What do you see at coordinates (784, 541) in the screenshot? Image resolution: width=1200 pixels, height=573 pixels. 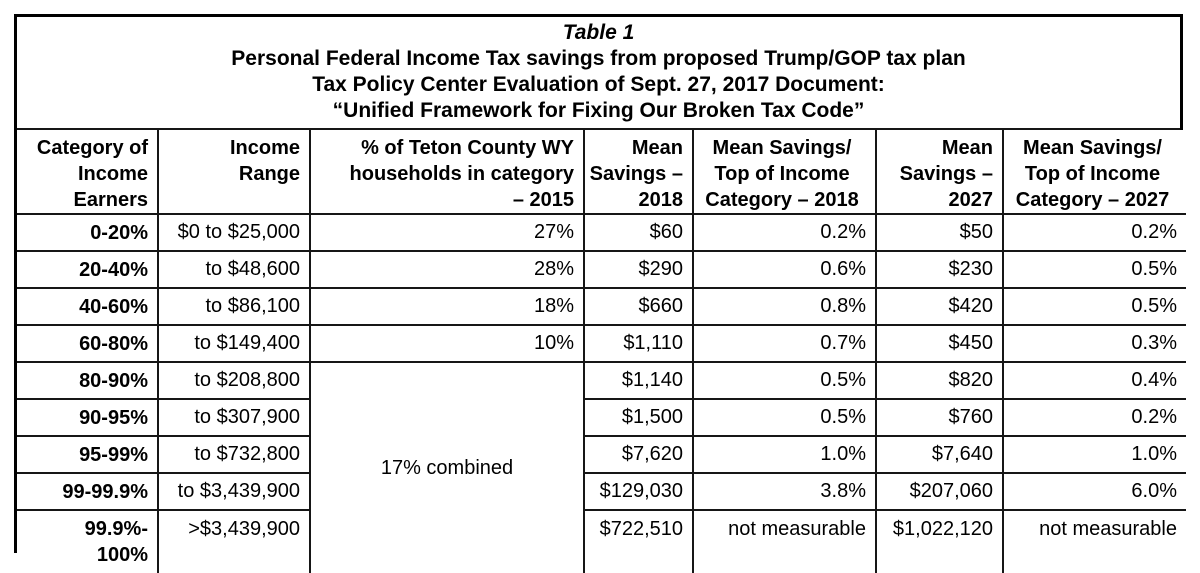 I see `savings-top-2018-cell: not measurable` at bounding box center [784, 541].